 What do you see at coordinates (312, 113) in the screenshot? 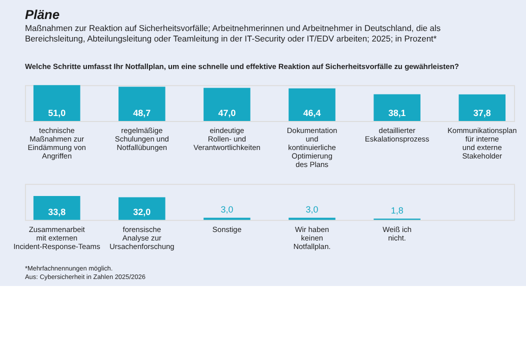
I see `data-label: 46,4` at bounding box center [312, 113].